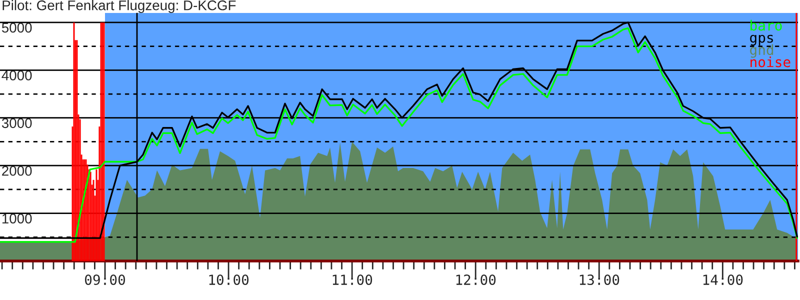 The height and width of the screenshot is (300, 800). What do you see at coordinates (229, 280) in the screenshot?
I see `x-tick-label: 10:00` at bounding box center [229, 280].